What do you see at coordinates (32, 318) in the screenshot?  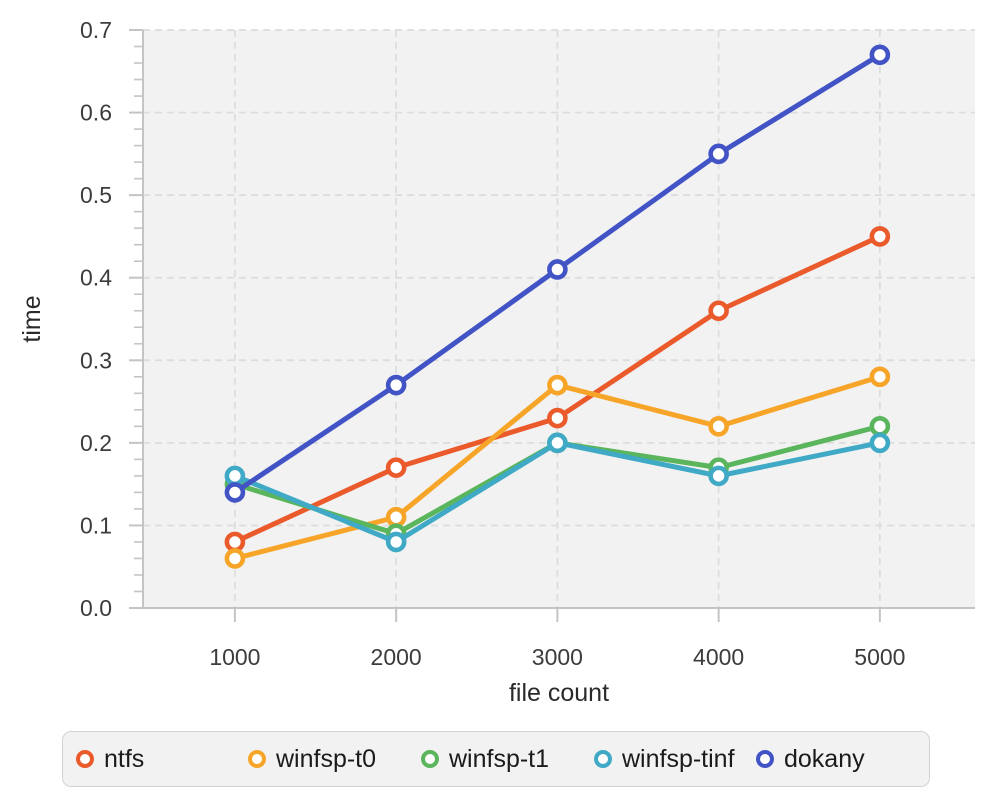 I see `y-axis-title: time` at bounding box center [32, 318].